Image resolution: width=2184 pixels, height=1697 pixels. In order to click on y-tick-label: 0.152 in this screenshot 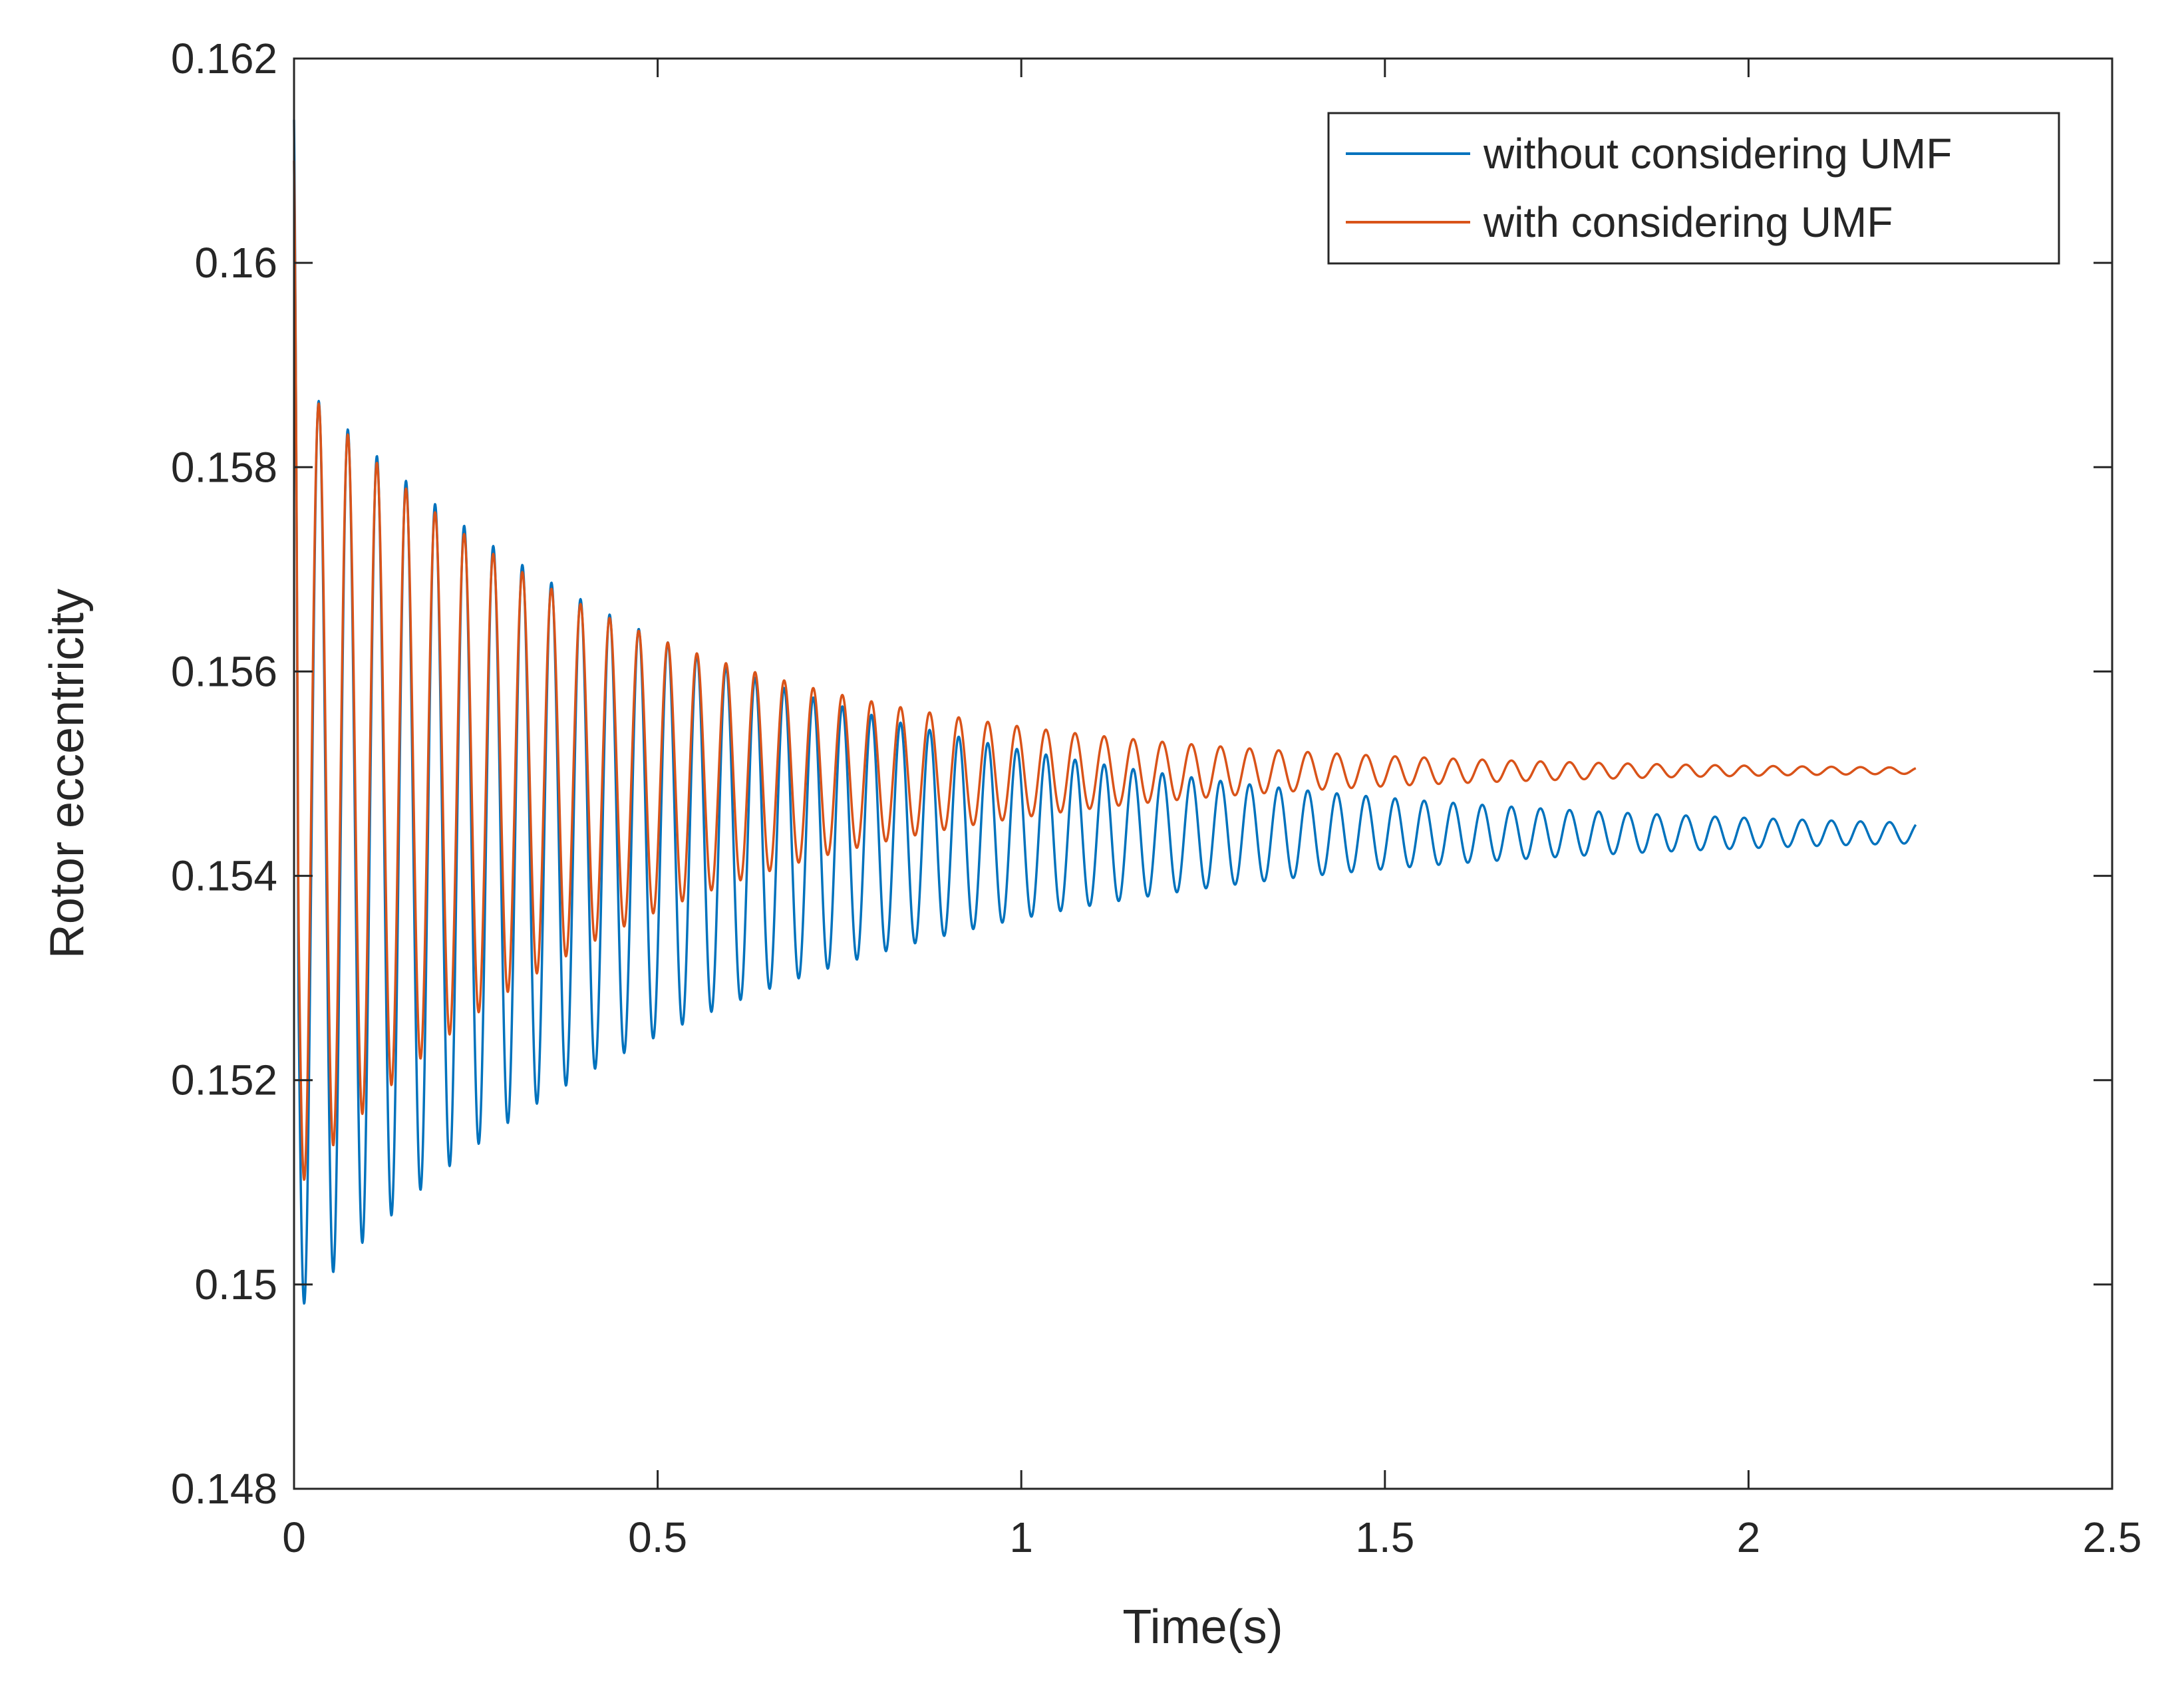, I will do `click(224, 1080)`.